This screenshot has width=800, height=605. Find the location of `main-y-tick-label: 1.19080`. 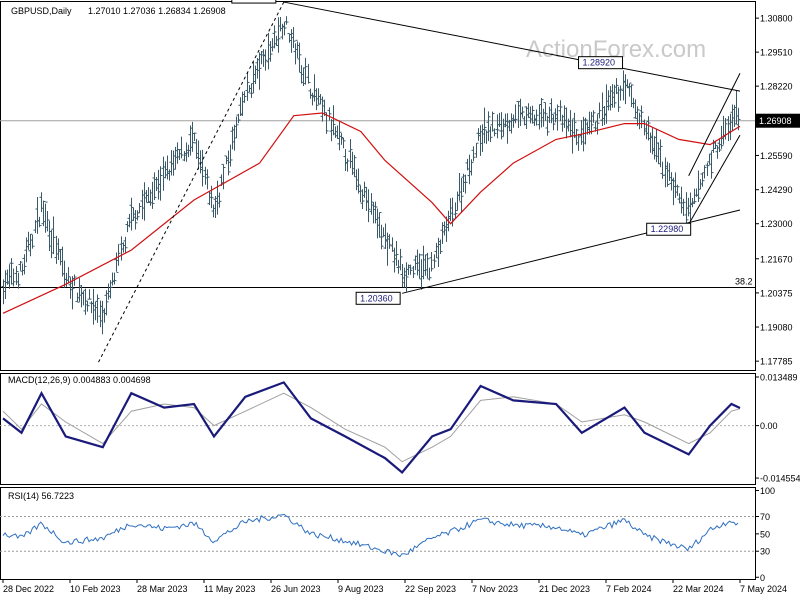

main-y-tick-label: 1.19080 is located at coordinates (776, 328).